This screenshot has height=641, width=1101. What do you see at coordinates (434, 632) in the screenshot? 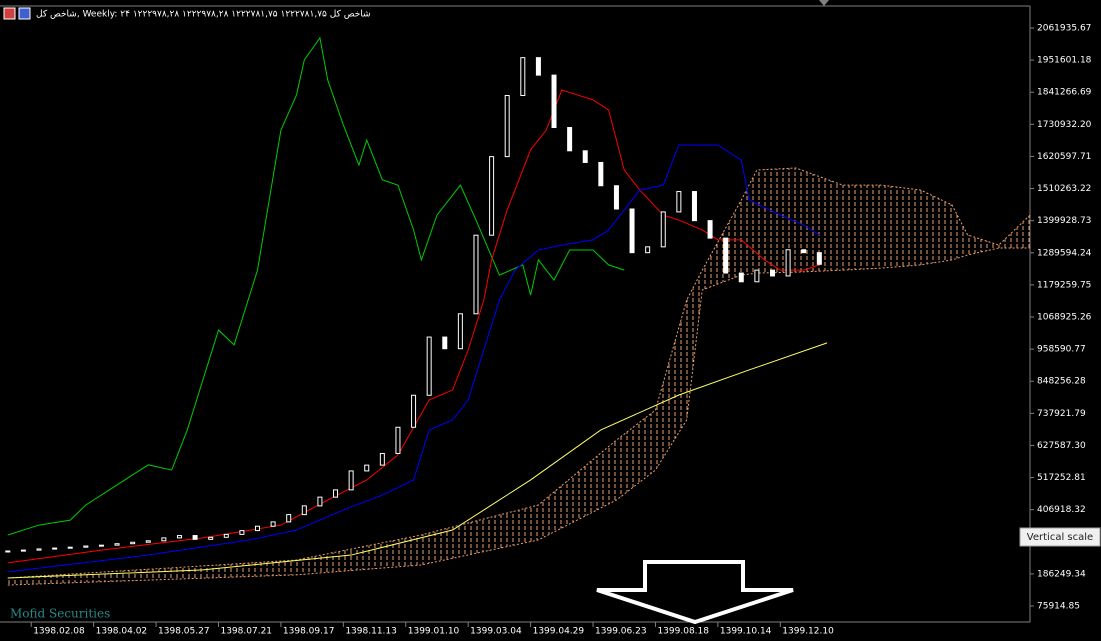
I see `x-tick-label: 1399.01.10` at bounding box center [434, 632].